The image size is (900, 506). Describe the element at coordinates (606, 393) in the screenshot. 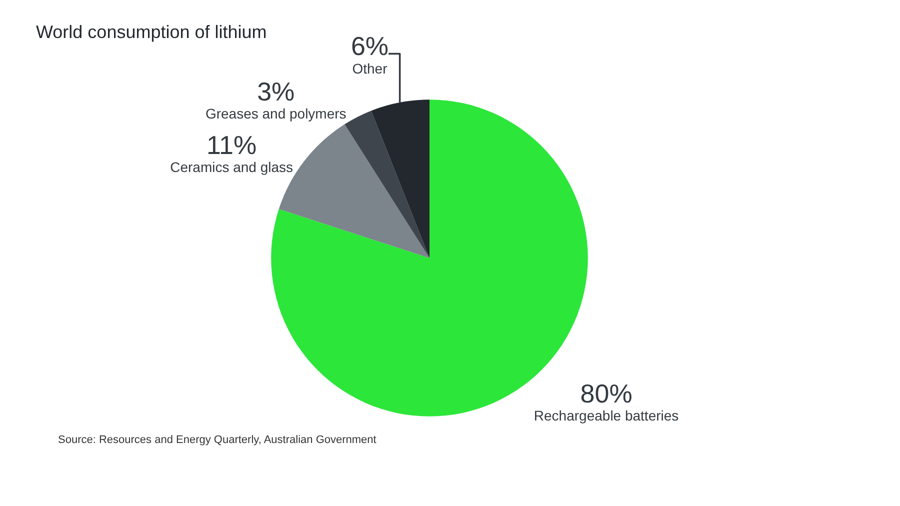

I see `data-label: 80%` at that location.